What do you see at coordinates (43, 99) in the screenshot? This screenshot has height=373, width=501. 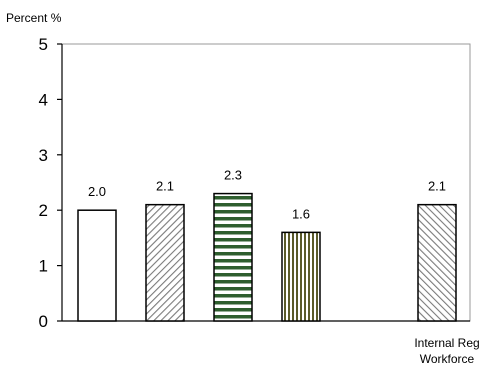 I see `y-tick-label: 4` at bounding box center [43, 99].